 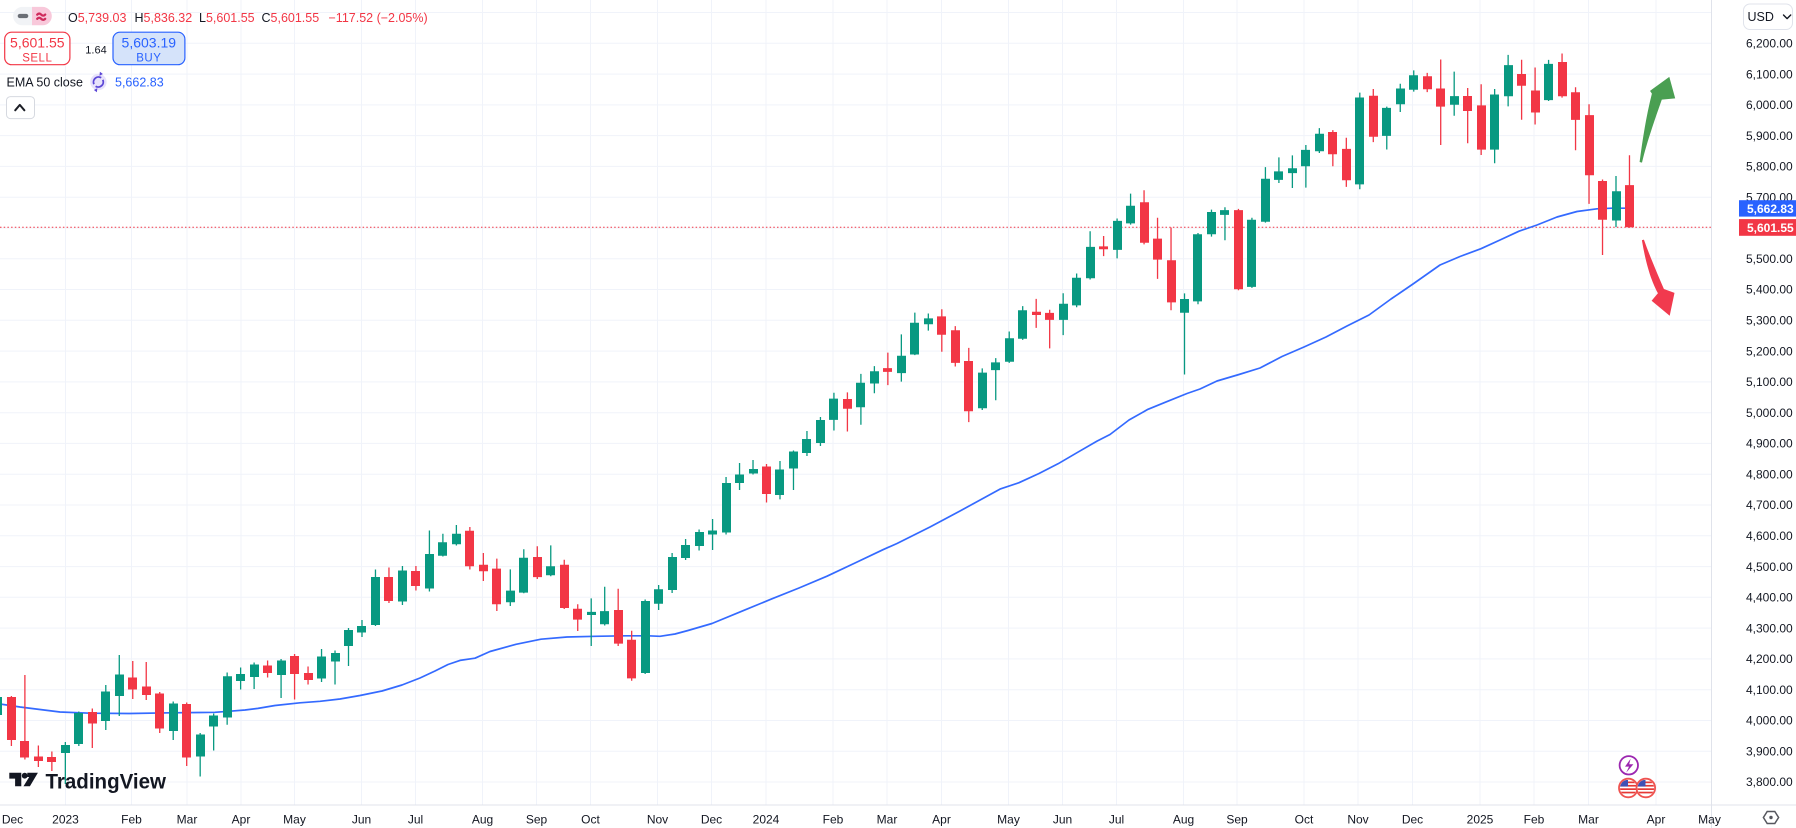 I want to click on svg-text: 4,600.00, so click(x=1769, y=536).